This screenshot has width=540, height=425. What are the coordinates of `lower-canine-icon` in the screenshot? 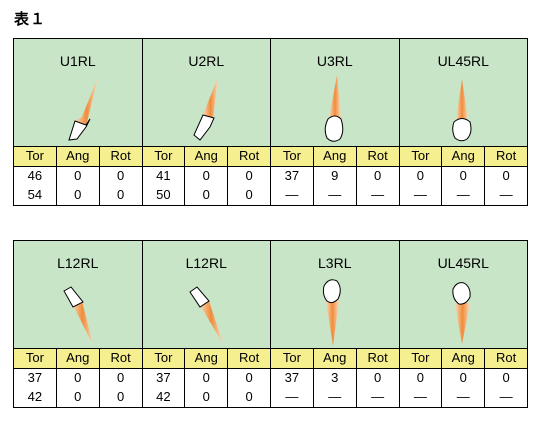 It's located at (331, 312).